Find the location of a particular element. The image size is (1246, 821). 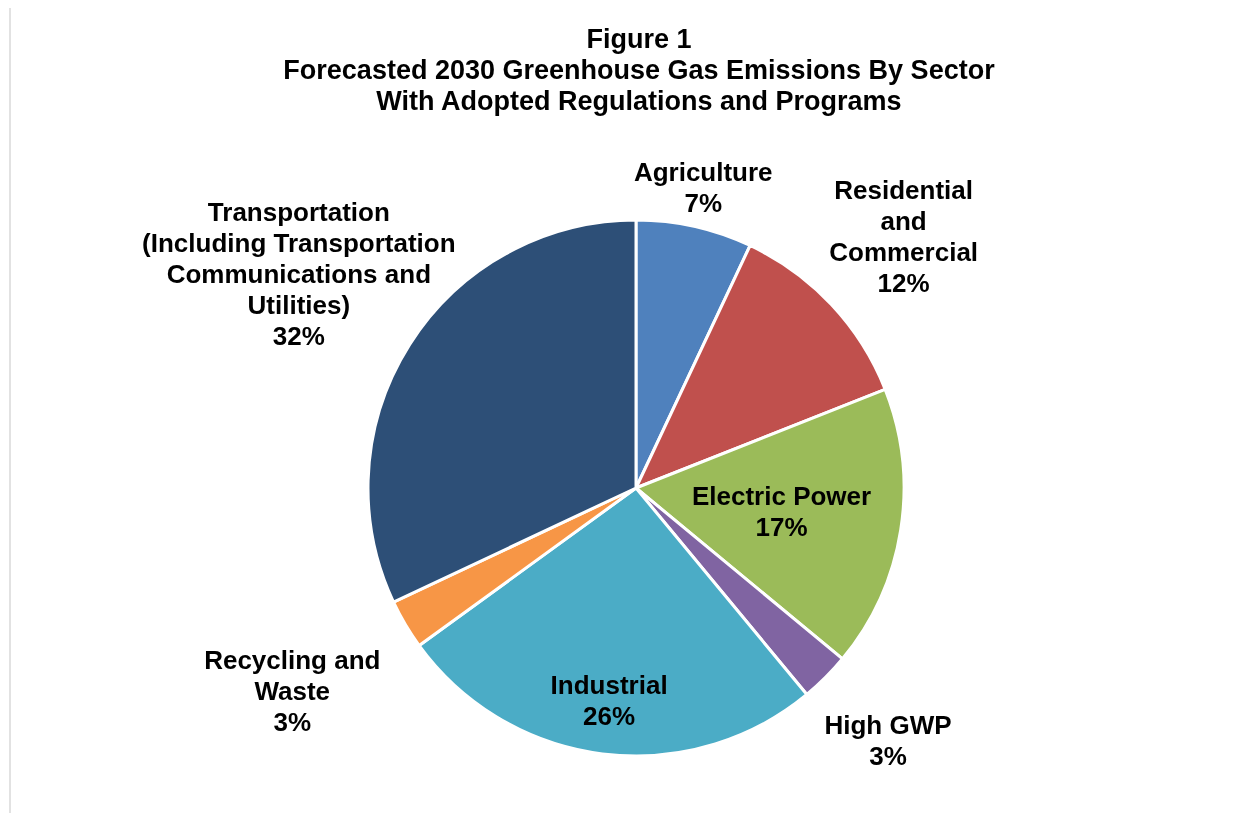

slice-label: Residential and Commercial is located at coordinates (904, 221).